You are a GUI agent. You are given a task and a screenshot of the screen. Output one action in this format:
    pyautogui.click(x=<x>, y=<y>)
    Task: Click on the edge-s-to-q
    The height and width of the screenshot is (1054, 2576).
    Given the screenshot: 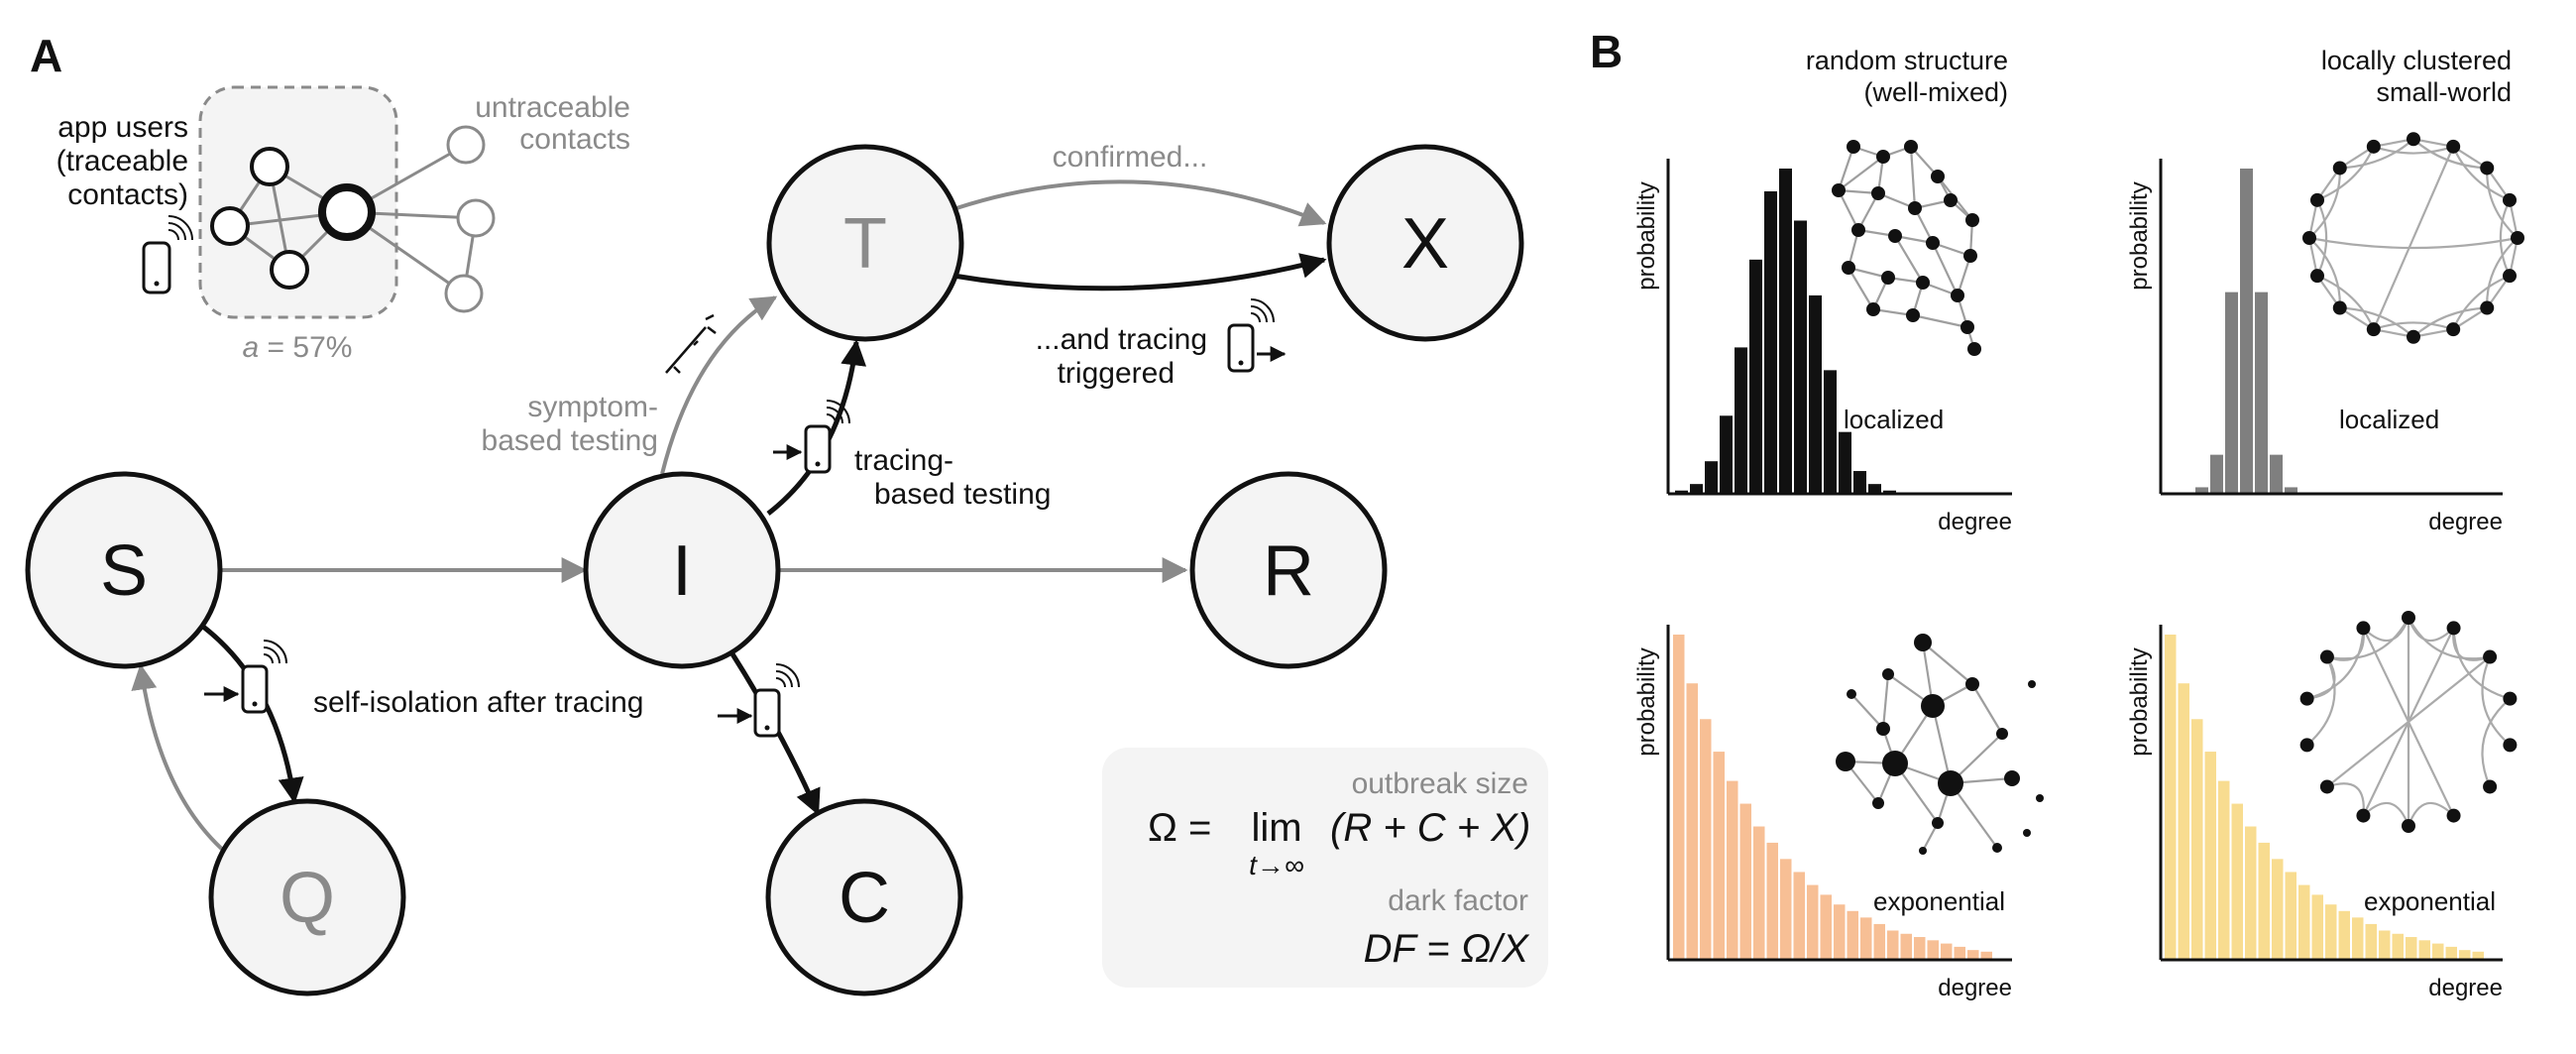 What is the action you would take?
    pyautogui.click(x=252, y=714)
    